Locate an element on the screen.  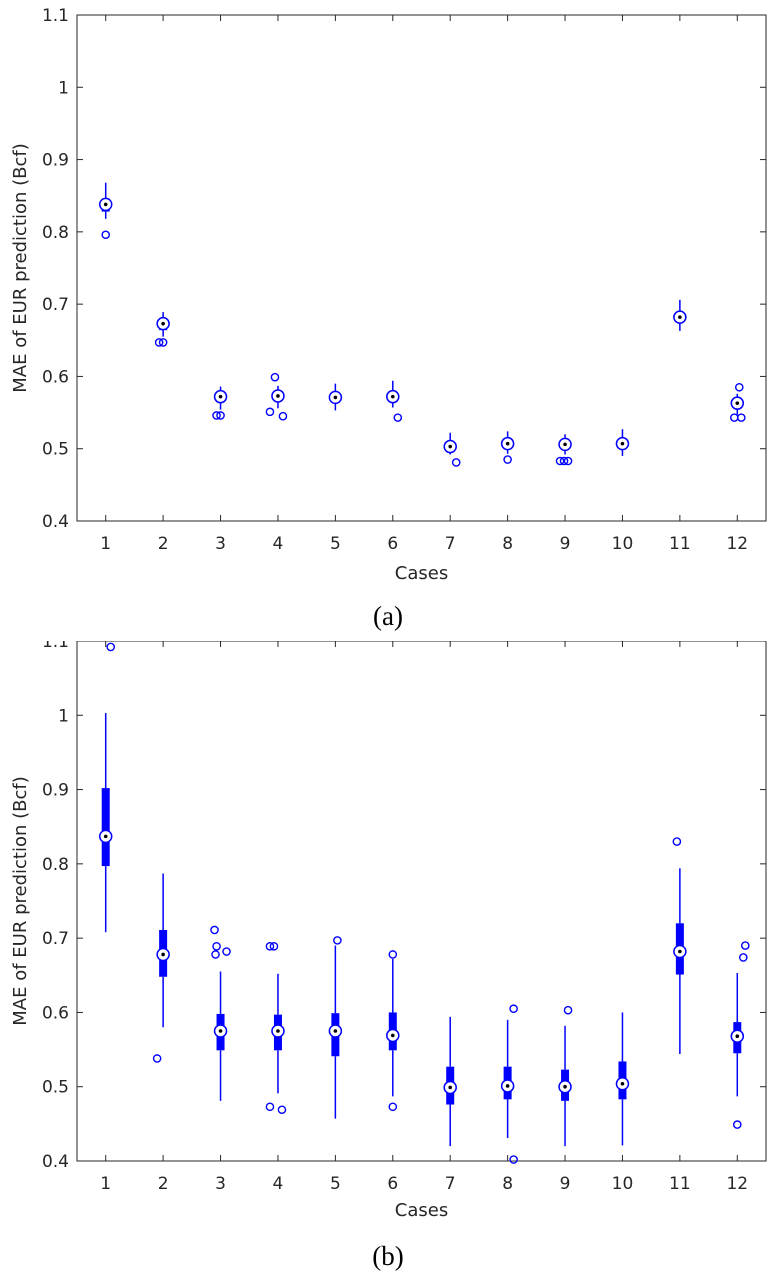
x-tick-label: 3 is located at coordinates (220, 544).